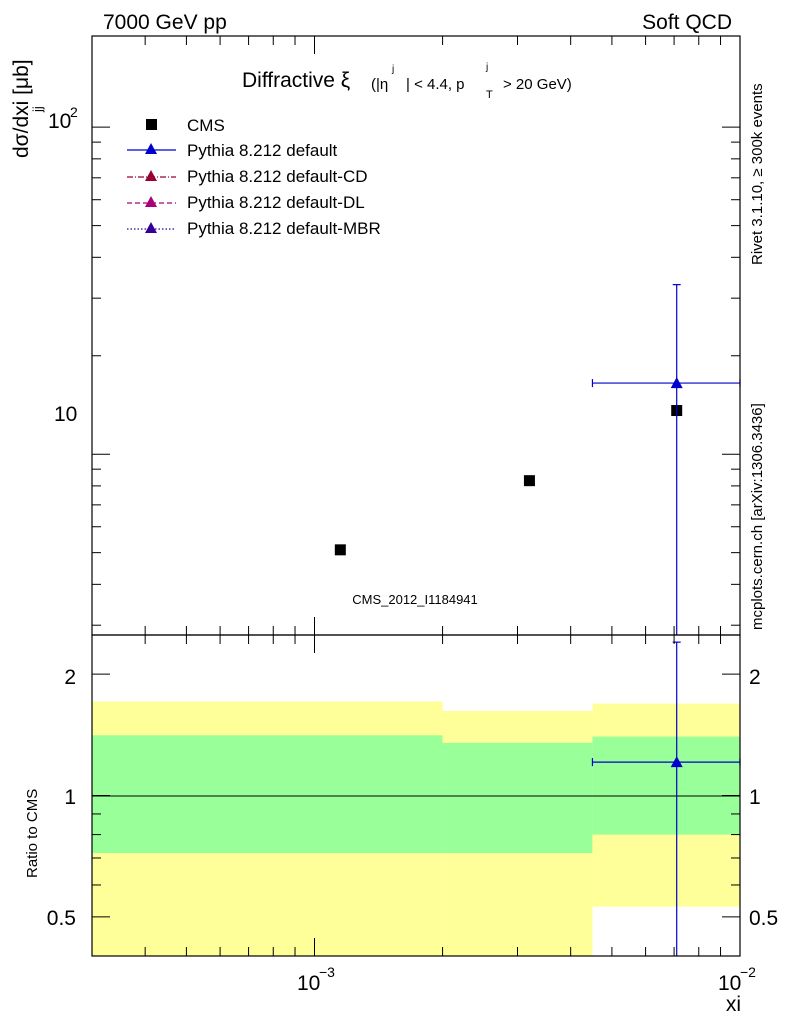 The width and height of the screenshot is (786, 1029). Describe the element at coordinates (755, 797) in the screenshot. I see `ratio-tick-label-1-right: 1` at that location.